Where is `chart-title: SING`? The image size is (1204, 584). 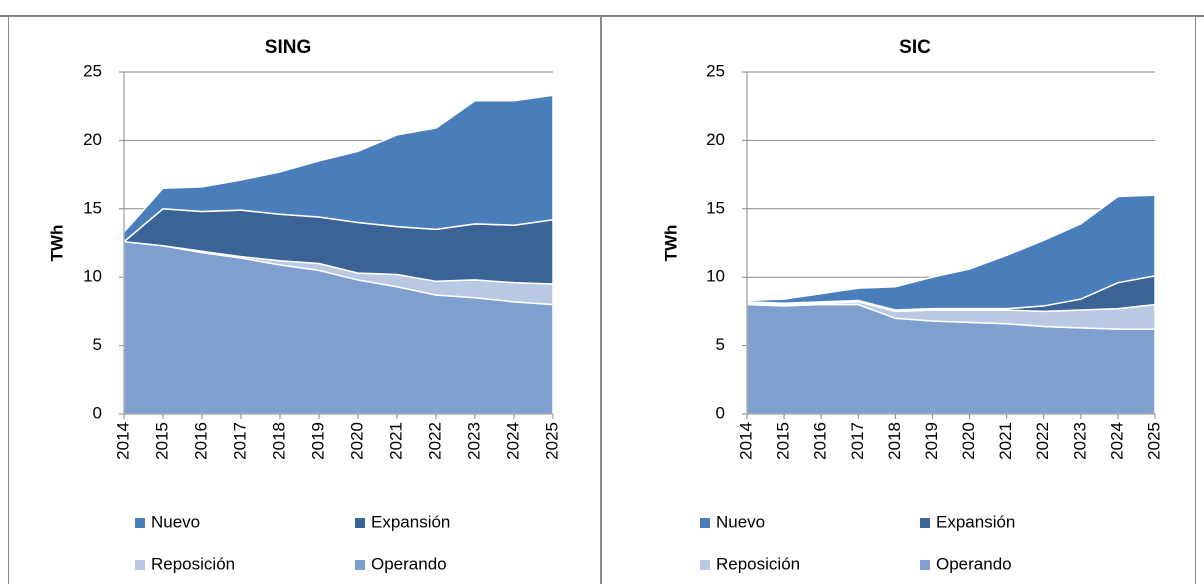
chart-title: SING is located at coordinates (288, 47).